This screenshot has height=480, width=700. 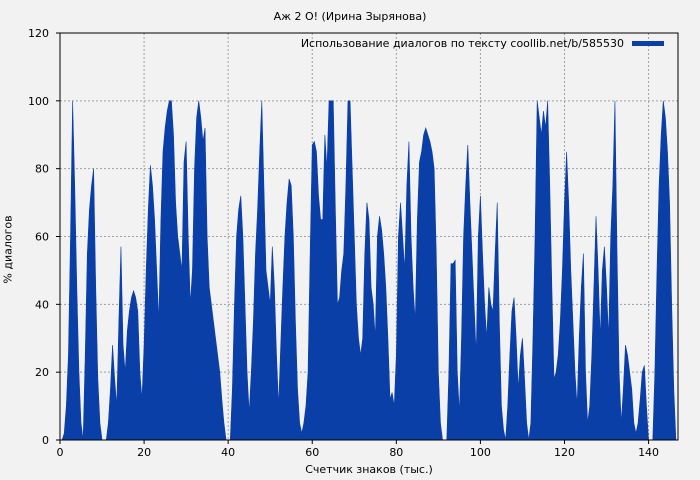 I want to click on x-tick-label: 100, so click(x=480, y=452).